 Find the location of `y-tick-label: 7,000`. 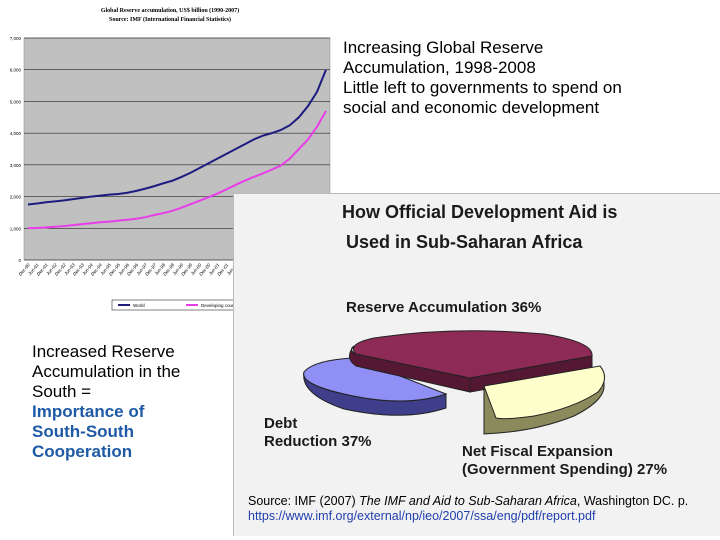

y-tick-label: 7,000 is located at coordinates (16, 38).